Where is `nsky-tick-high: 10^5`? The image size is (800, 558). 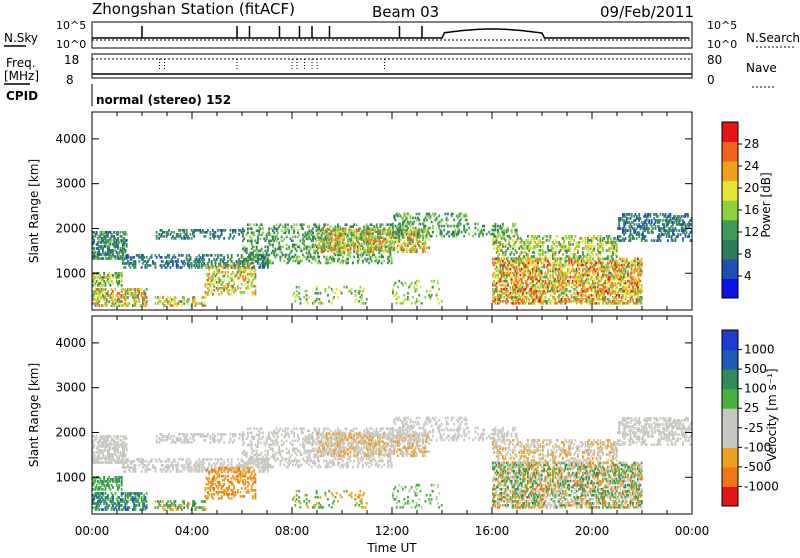
nsky-tick-high: 10^5 is located at coordinates (71, 25).